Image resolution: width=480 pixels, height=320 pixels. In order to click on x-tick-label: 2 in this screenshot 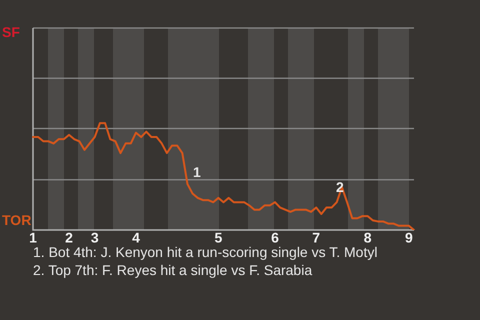, I will do `click(69, 237)`.